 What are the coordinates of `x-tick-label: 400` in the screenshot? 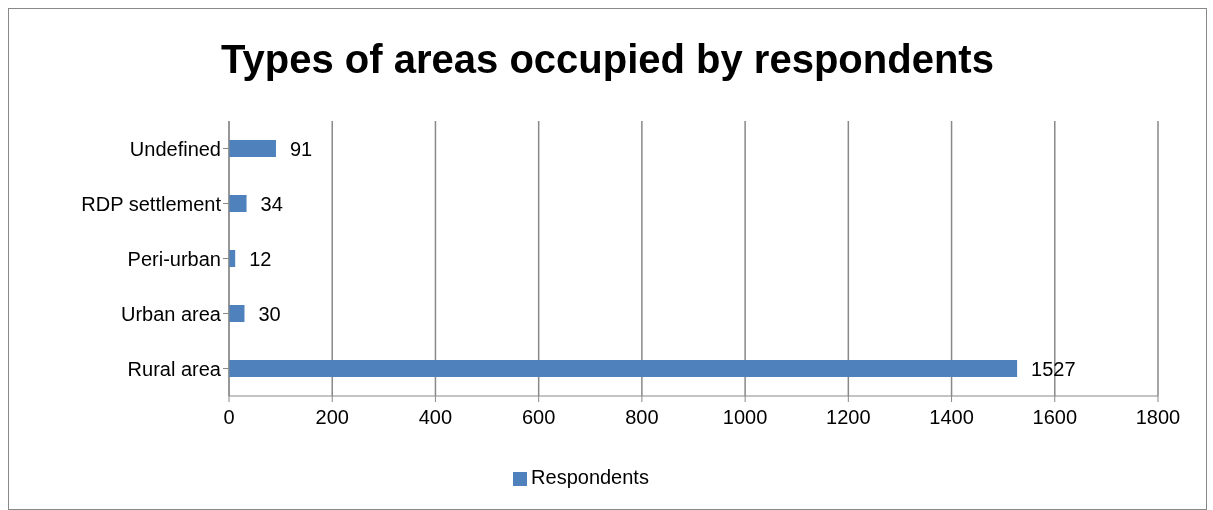 It's located at (435, 417).